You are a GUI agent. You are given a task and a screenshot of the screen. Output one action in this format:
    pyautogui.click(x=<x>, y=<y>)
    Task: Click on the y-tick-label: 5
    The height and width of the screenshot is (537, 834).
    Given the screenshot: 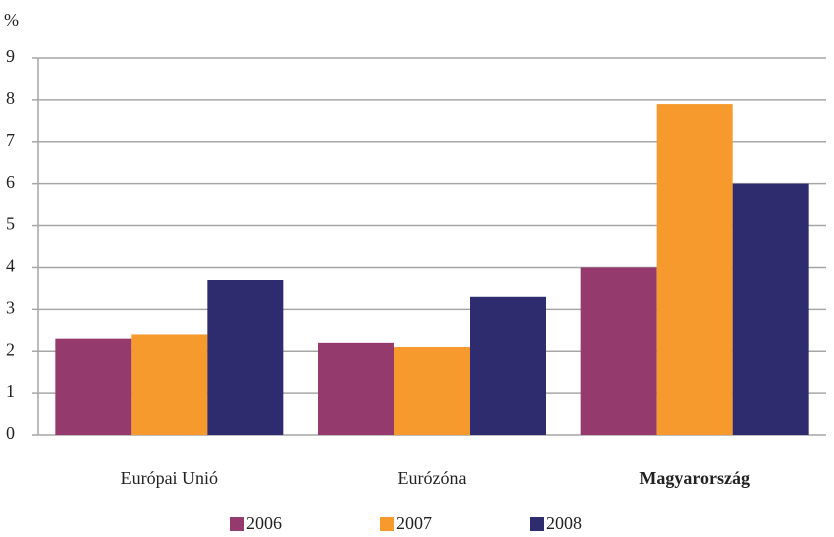 What is the action you would take?
    pyautogui.click(x=10, y=224)
    